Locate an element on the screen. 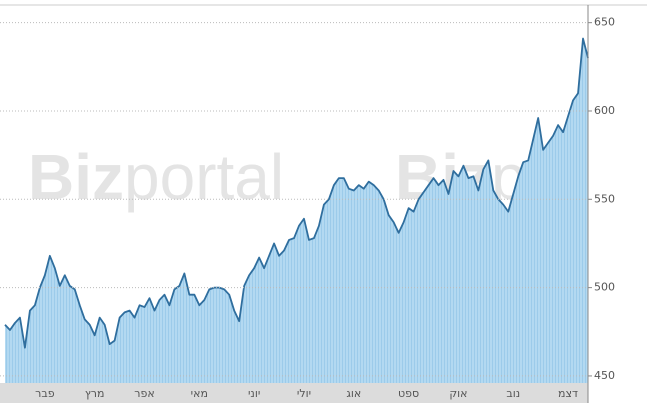 This screenshot has height=410, width=647. y-tick-label: 500 is located at coordinates (604, 287).